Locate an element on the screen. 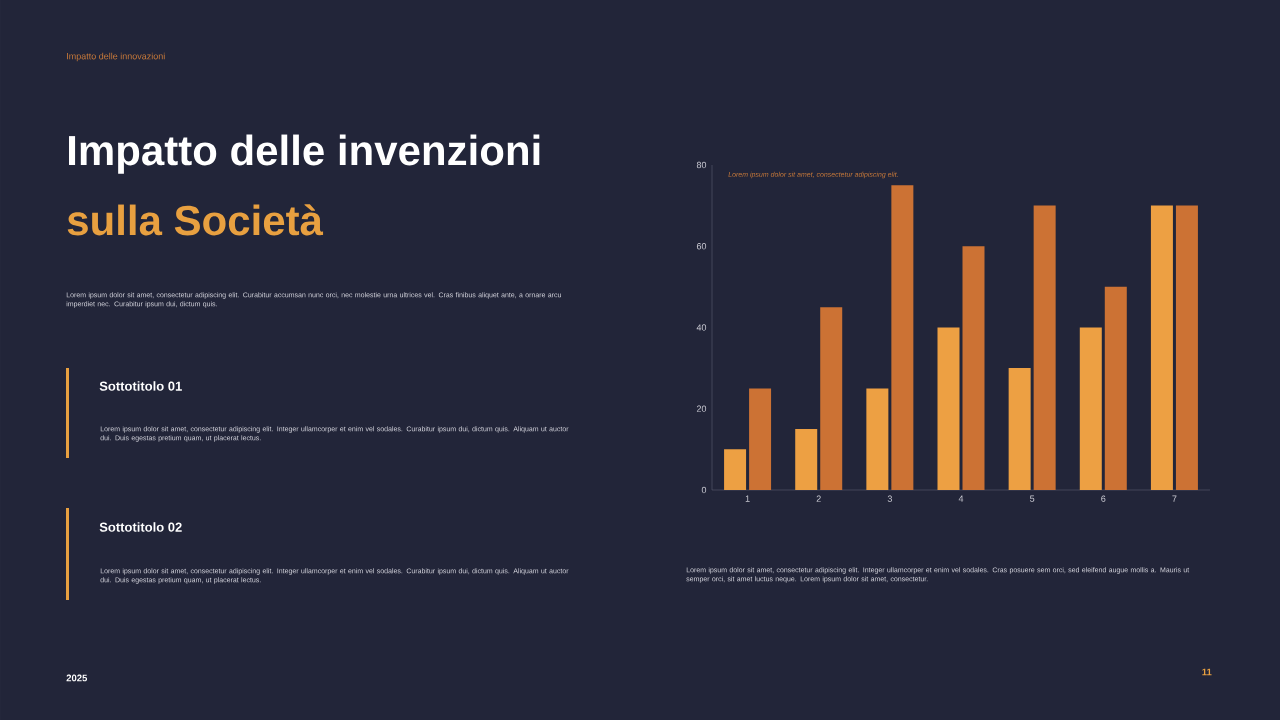  y-tick-label: 0 is located at coordinates (704, 490).